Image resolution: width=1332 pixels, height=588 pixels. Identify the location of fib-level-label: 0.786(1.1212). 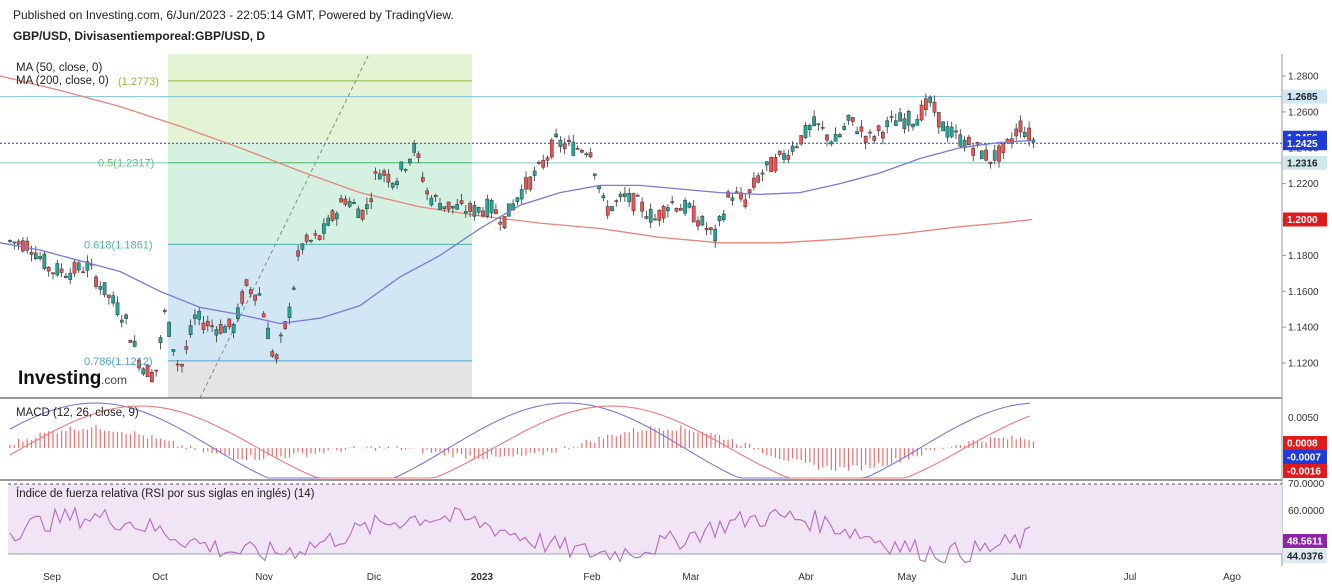
(118, 362).